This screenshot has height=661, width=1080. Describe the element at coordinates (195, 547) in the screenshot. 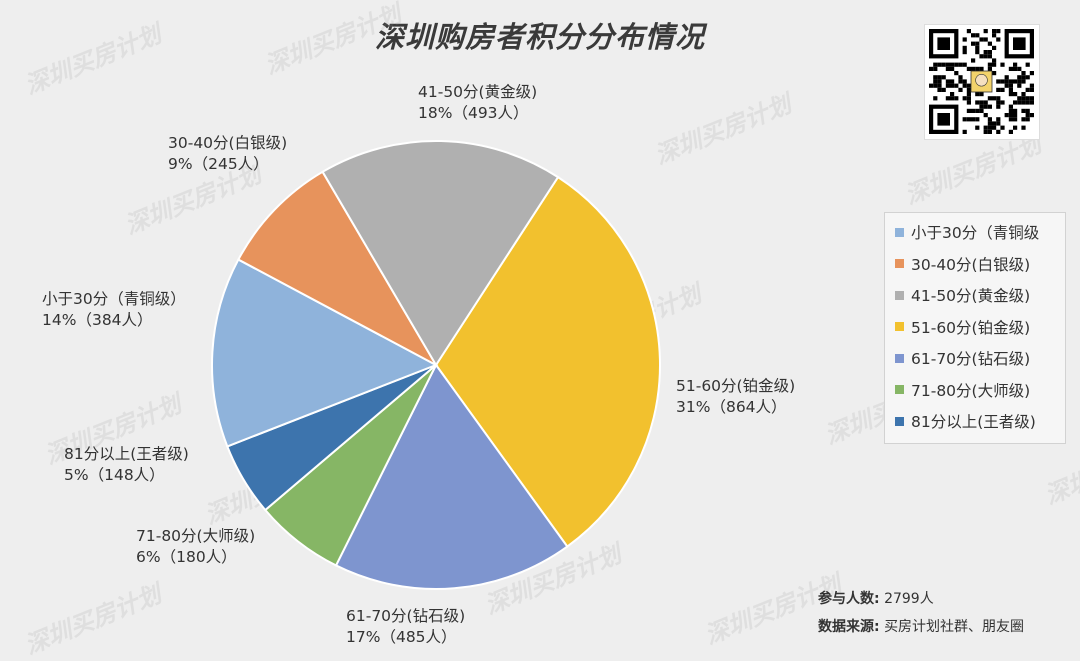

I see `slice-label: 71-80分(大师级) 6%（180人）` at that location.